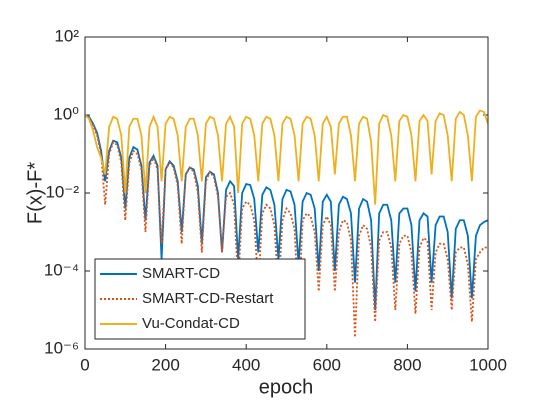 The image size is (541, 407). Describe the element at coordinates (61, 347) in the screenshot. I see `y-tick-label: 10⁻⁶` at that location.